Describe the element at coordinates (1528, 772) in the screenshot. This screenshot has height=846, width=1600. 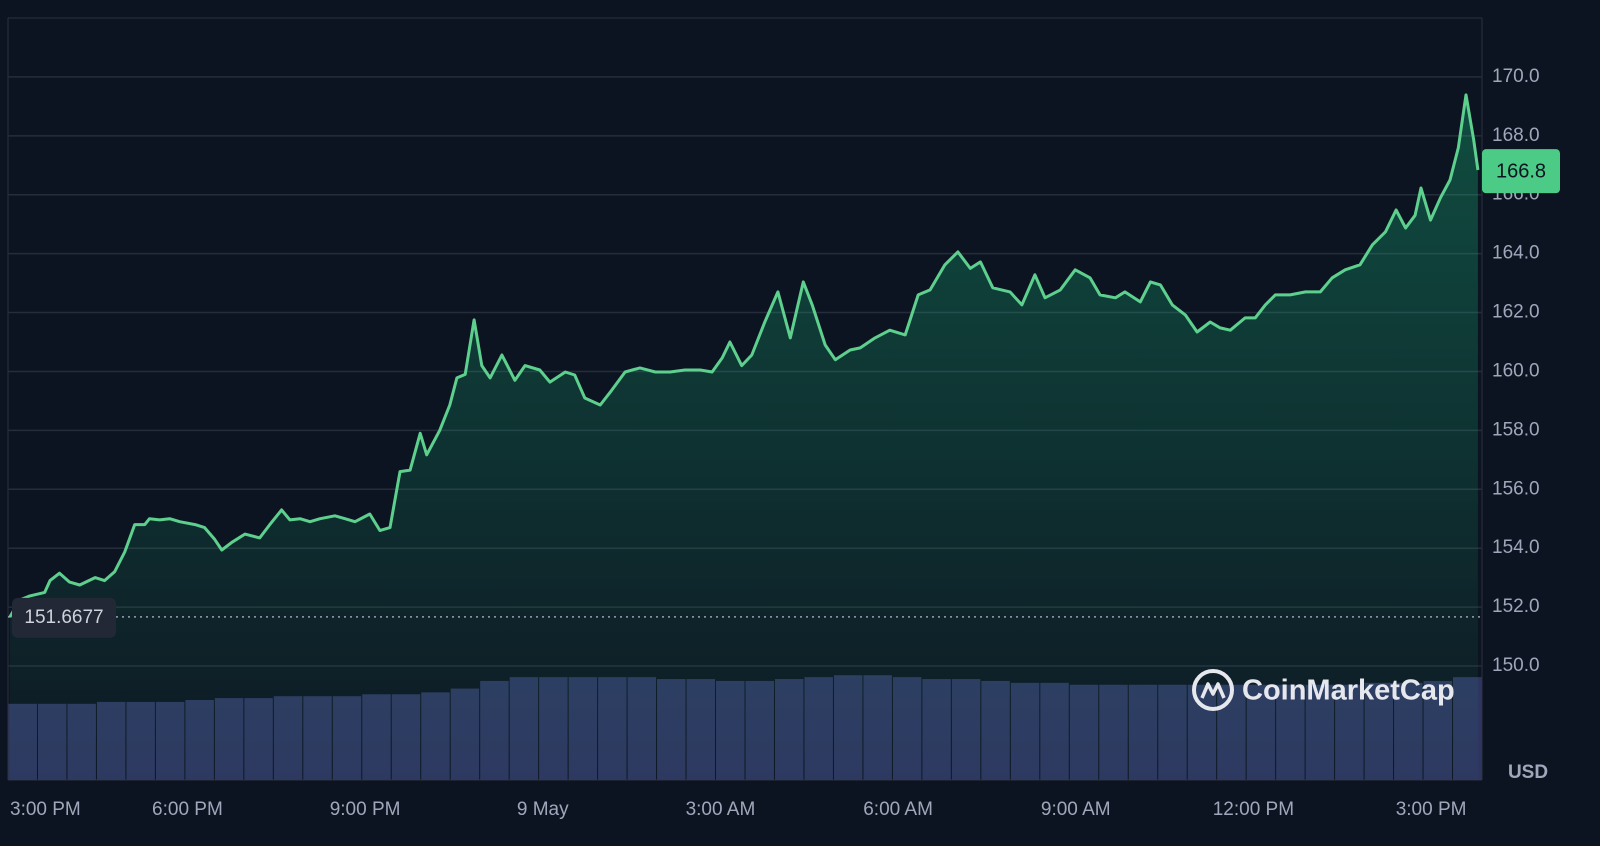
I see `unit-label: USD` at that location.